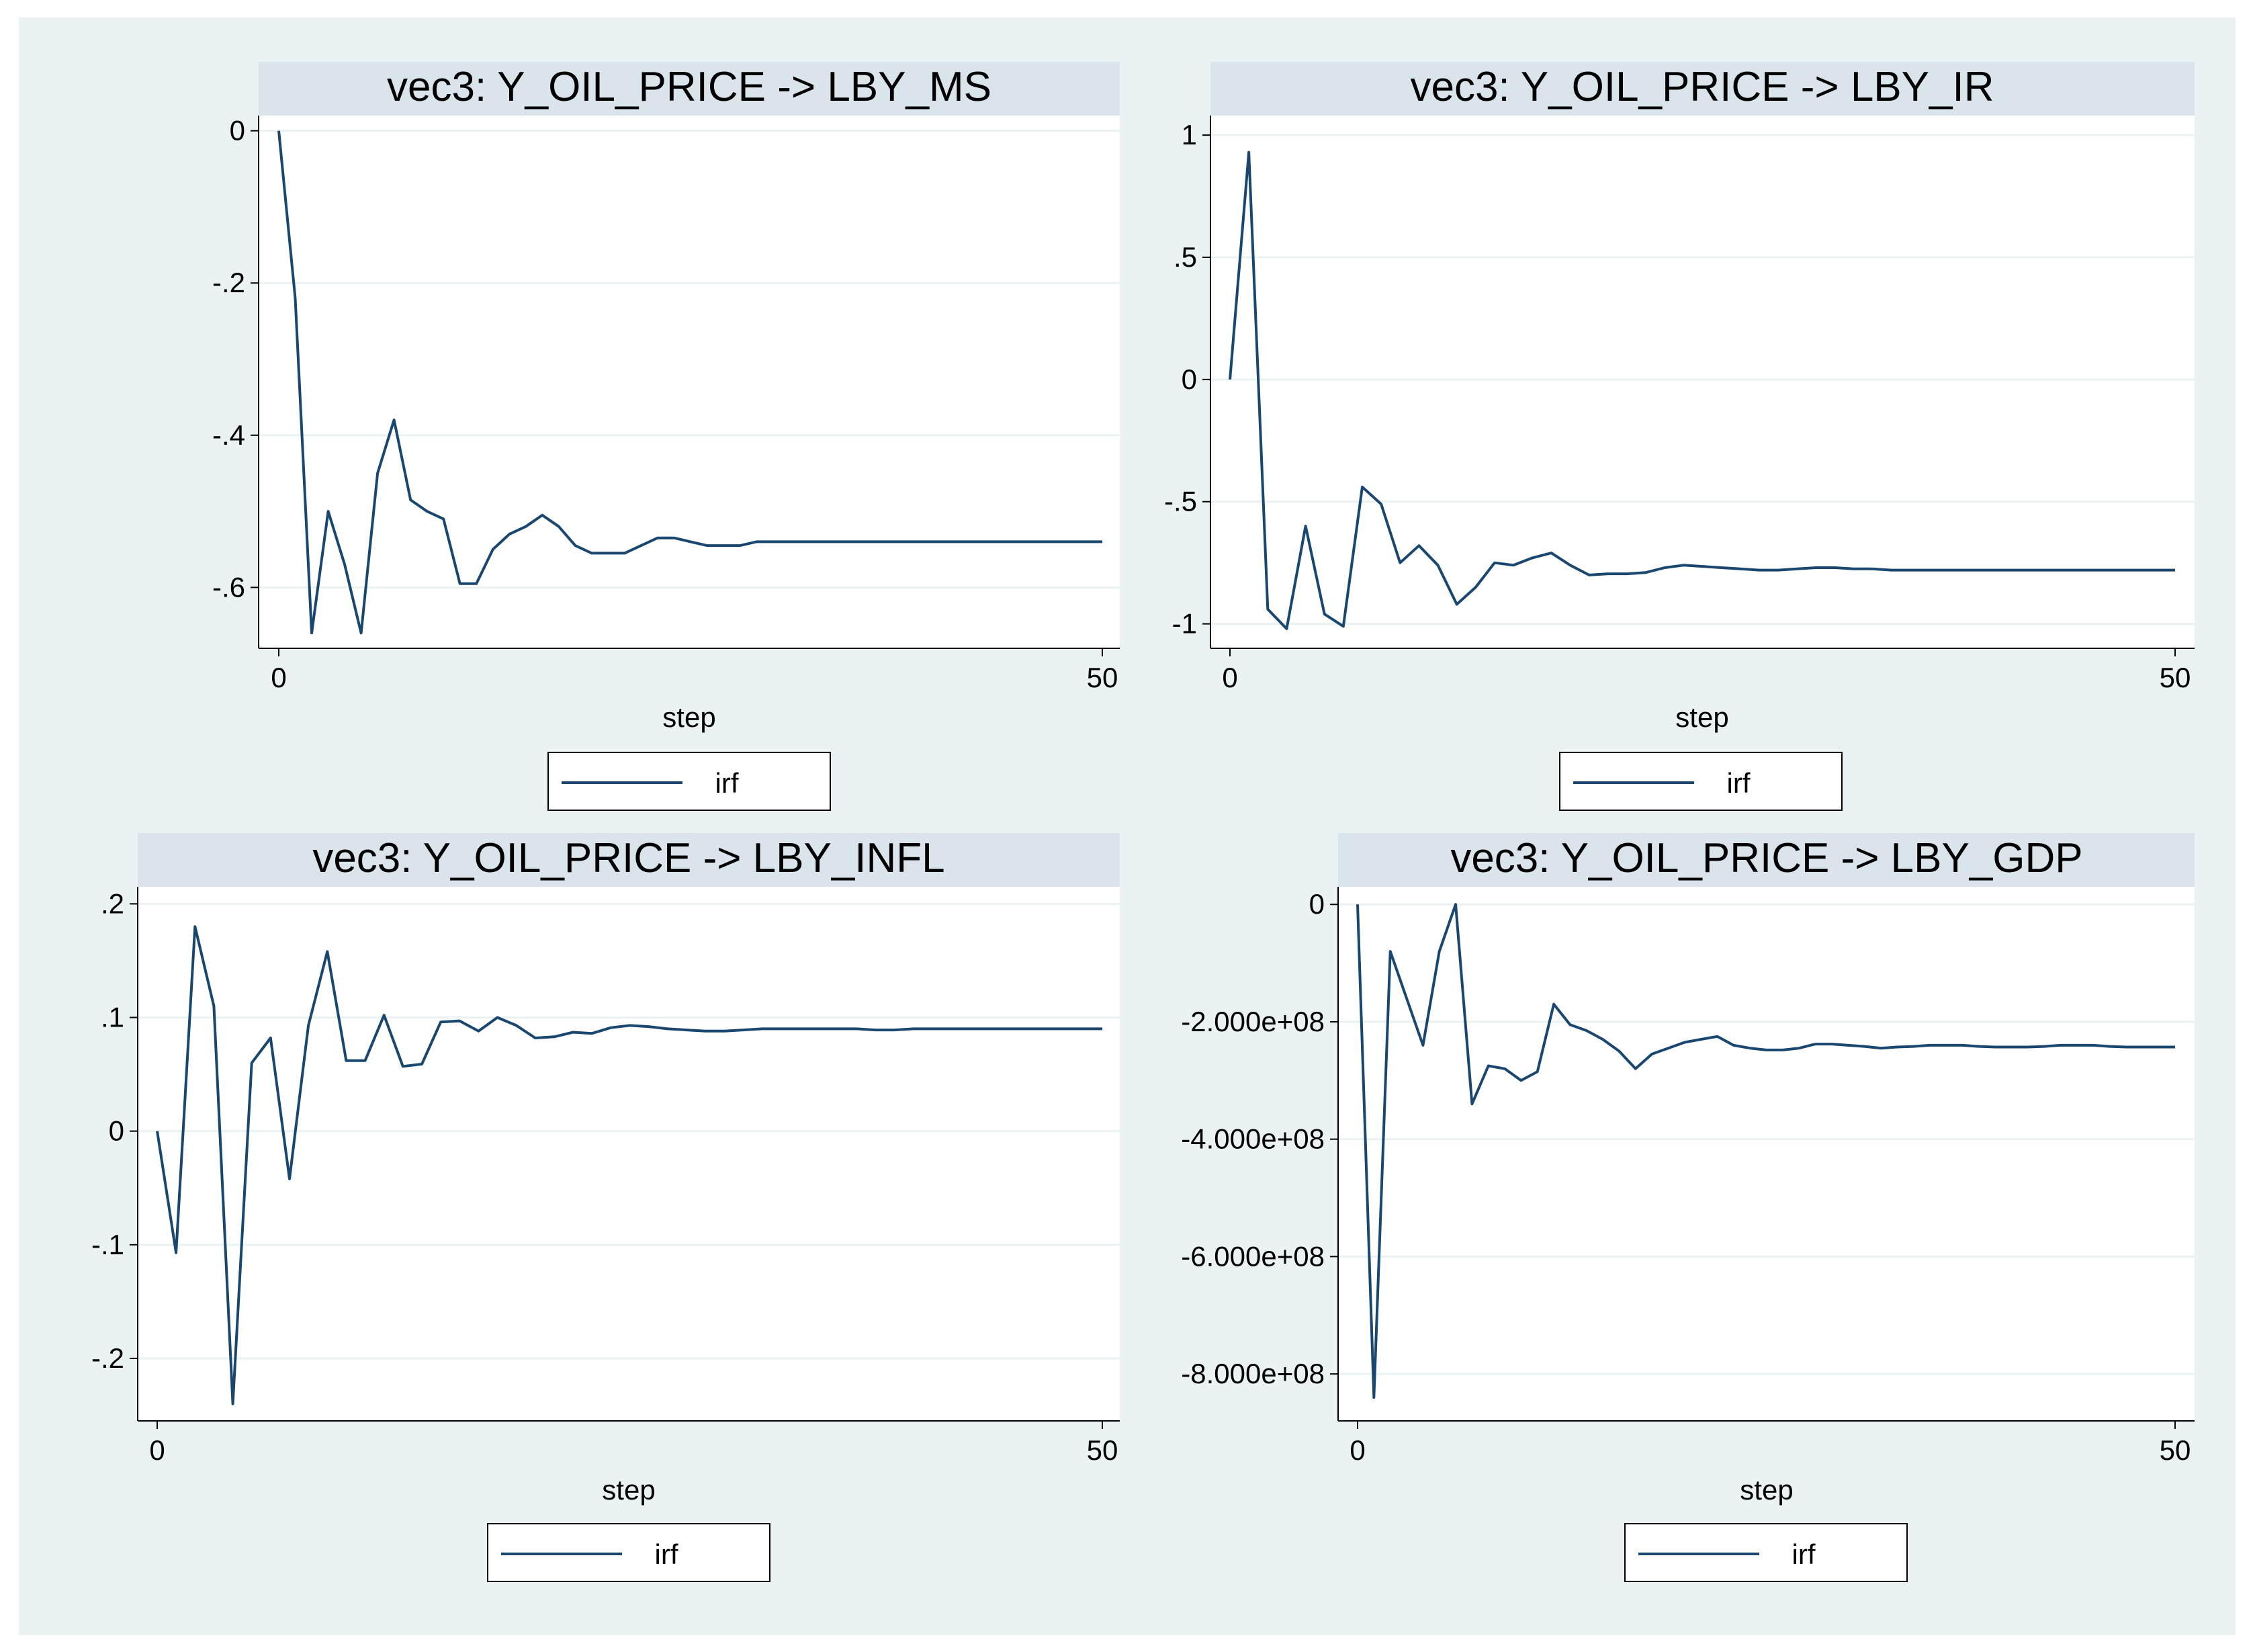 The height and width of the screenshot is (1652, 2253). What do you see at coordinates (1186, 257) in the screenshot?
I see `y-tick-label: .5` at bounding box center [1186, 257].